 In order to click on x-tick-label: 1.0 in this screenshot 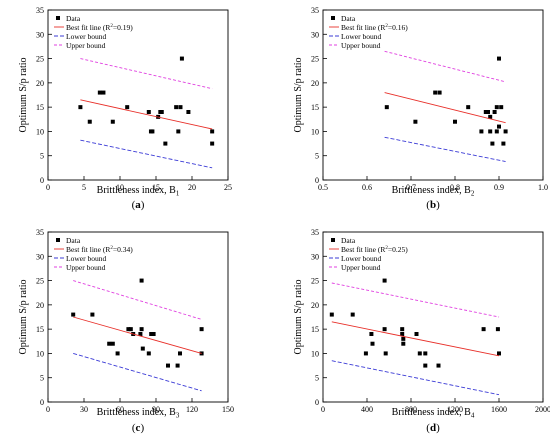, I will do `click(543, 187)`.